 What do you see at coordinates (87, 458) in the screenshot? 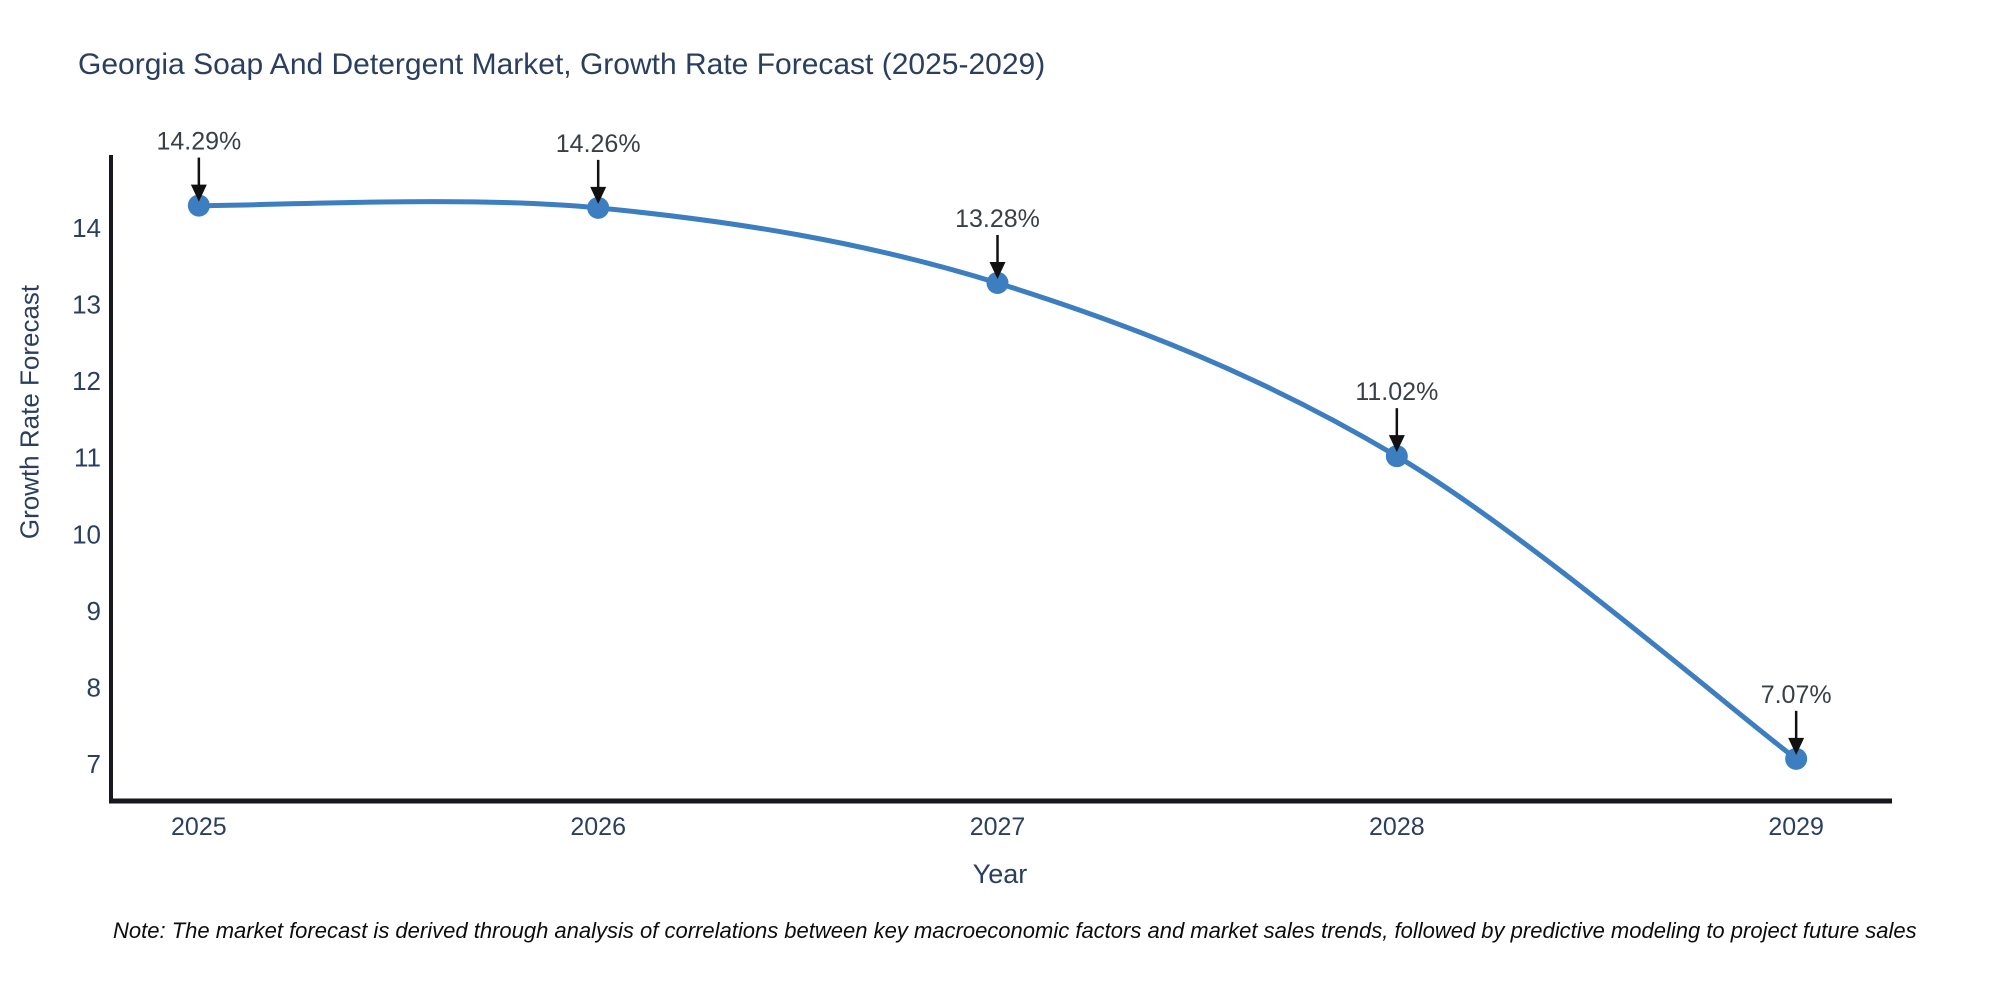
I see `y-tick-label: 11` at bounding box center [87, 458].